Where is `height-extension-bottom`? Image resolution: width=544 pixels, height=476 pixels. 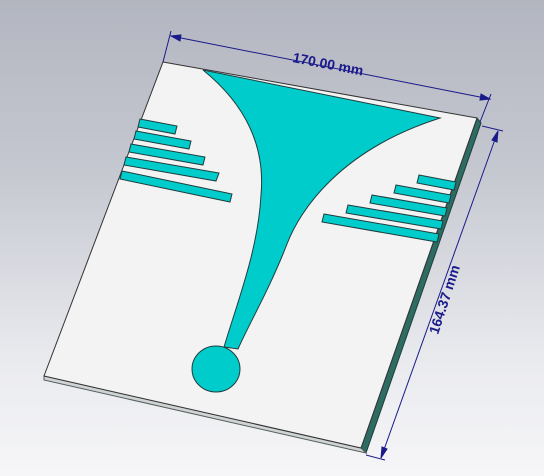
height-extension-bottom is located at coordinates (375, 457).